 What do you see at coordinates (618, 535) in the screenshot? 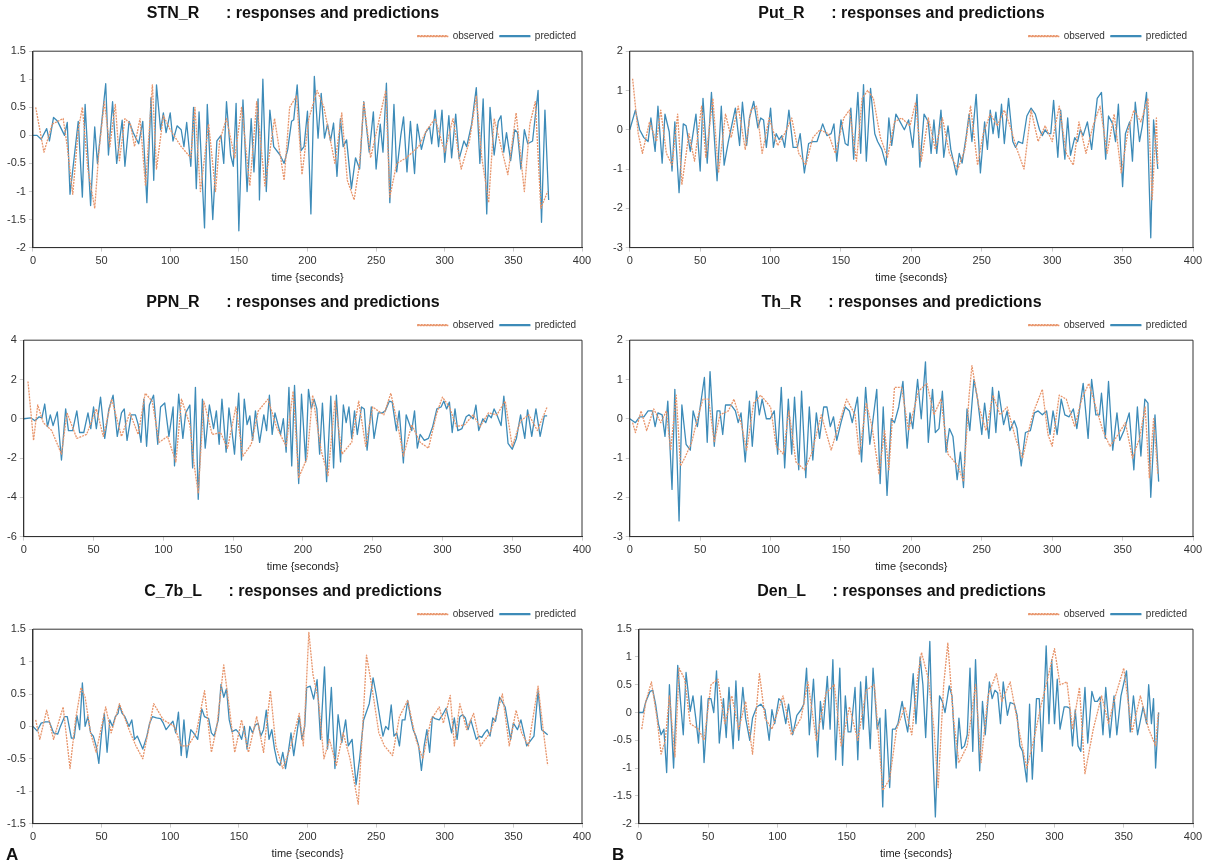
I see `y-tick-label: -3` at bounding box center [618, 535].